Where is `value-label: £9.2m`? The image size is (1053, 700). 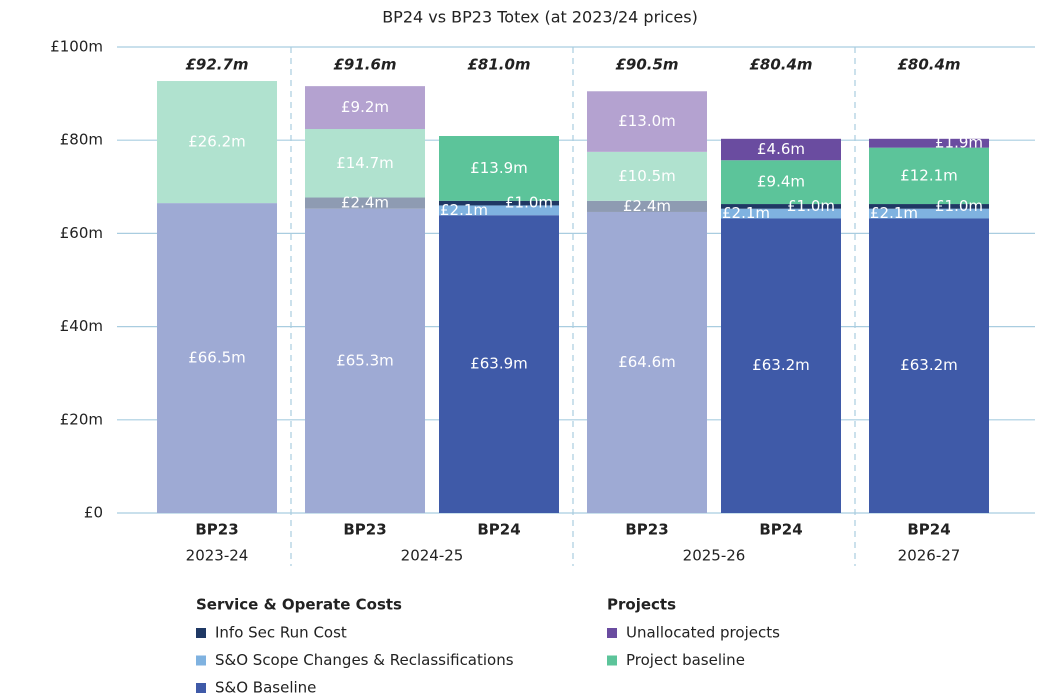 value-label: £9.2m is located at coordinates (365, 107).